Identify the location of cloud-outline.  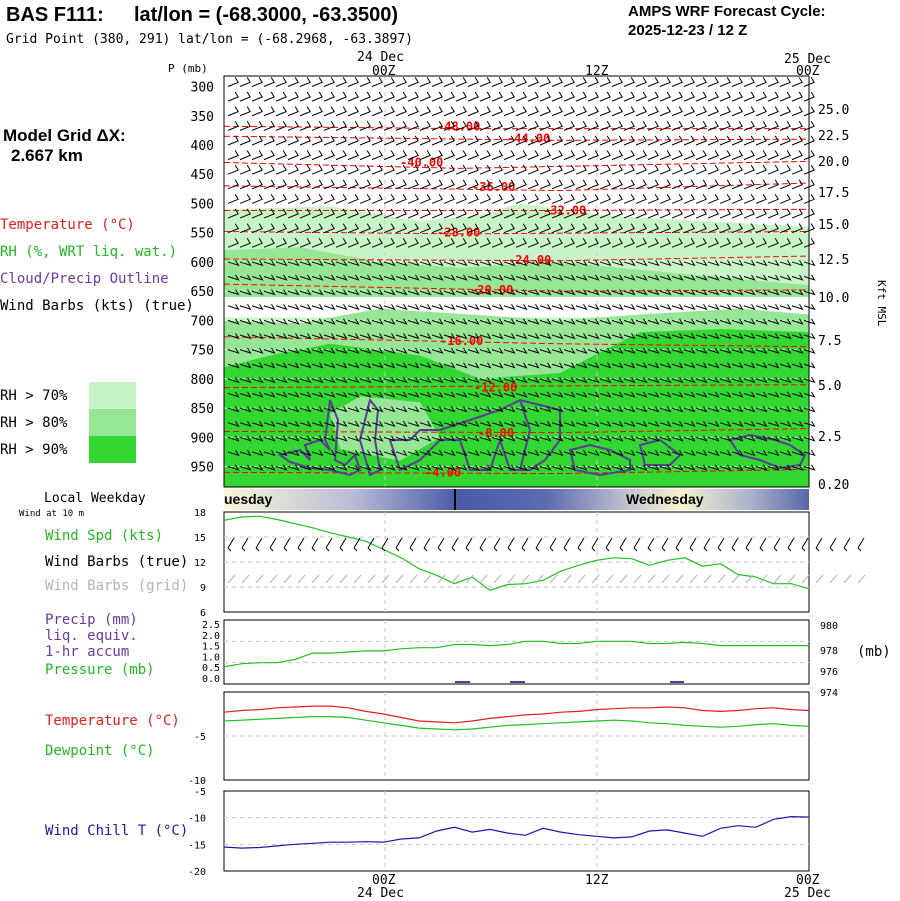
(660, 452).